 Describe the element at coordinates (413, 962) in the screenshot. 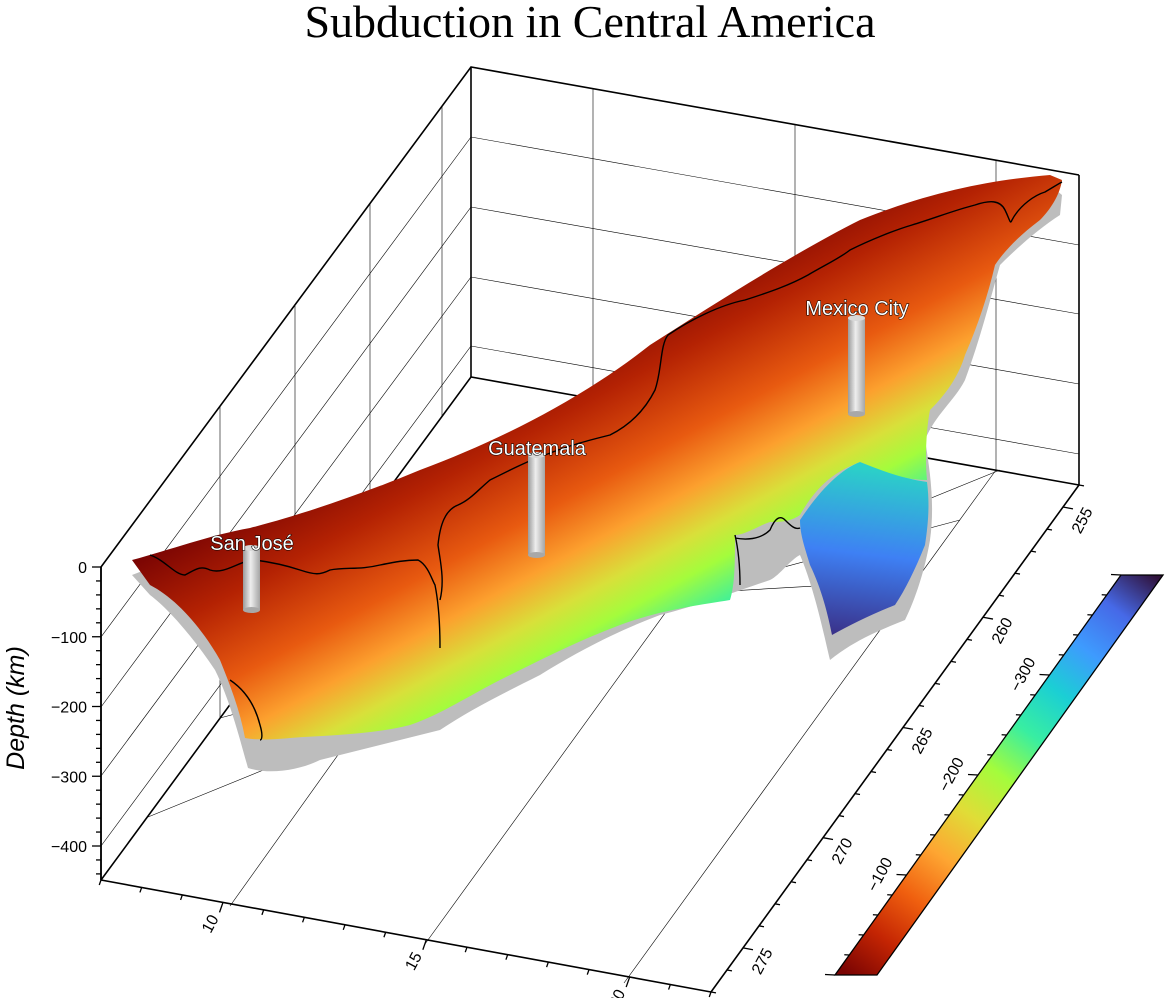

I see `x-tick-label: 15` at that location.